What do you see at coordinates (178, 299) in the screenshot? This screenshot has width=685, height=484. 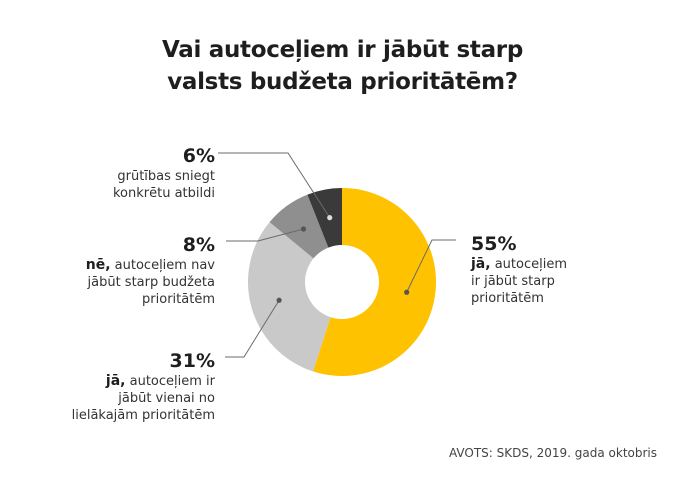 I see `label-8pct-desc-3: prioritātēm` at bounding box center [178, 299].